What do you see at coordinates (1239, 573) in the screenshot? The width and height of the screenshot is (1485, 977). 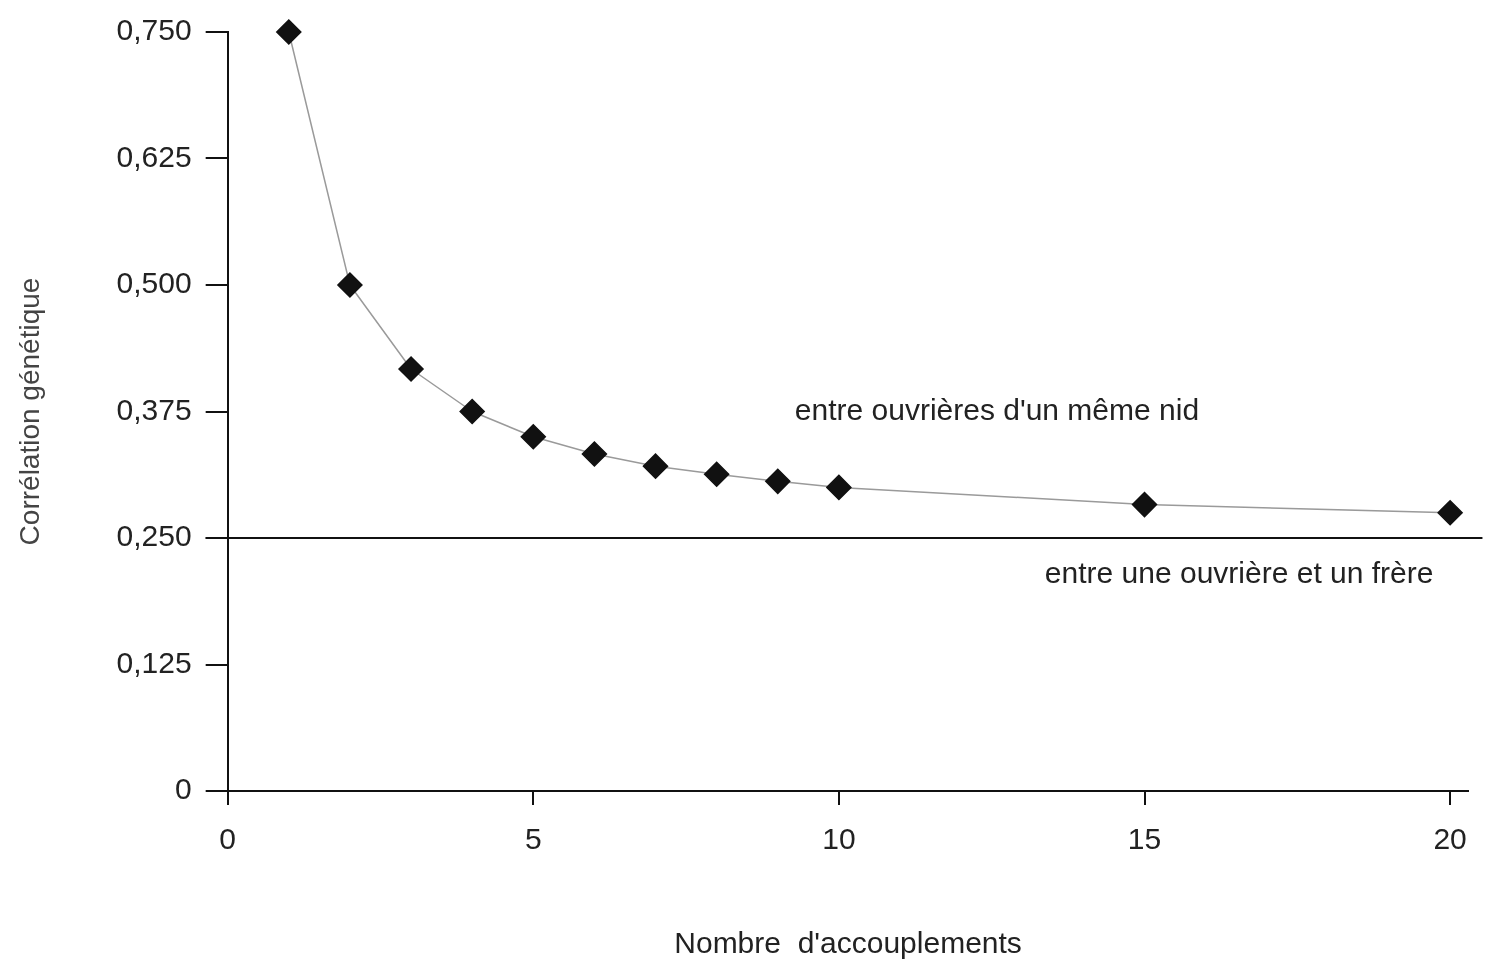 I see `ref-line-label: entre une ouvrière et un frère` at bounding box center [1239, 573].